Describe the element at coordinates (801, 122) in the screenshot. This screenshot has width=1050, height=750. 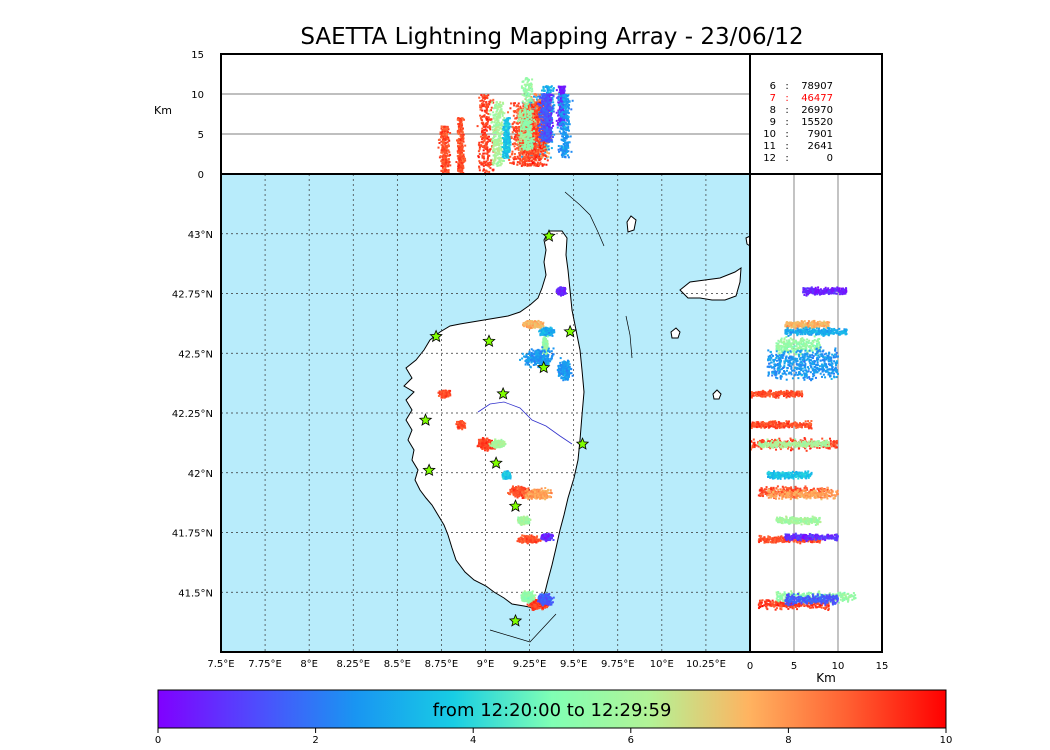
I see `hourly-count-row: 9:15520` at that location.